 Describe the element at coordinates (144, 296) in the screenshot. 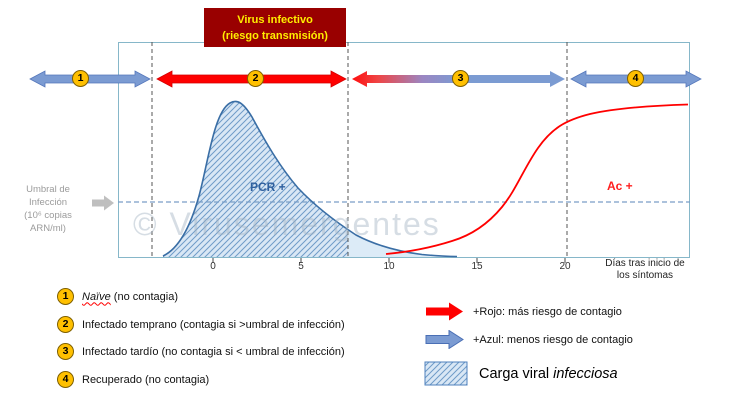

I see `naive-rest: (no contagia)` at that location.